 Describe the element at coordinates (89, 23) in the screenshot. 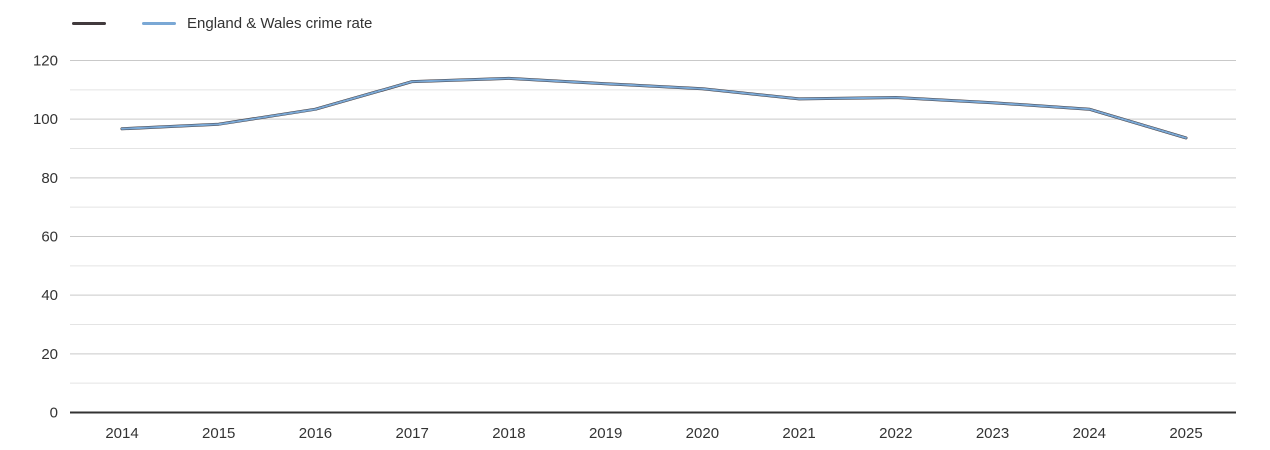

I see `legend-swatch-dark-line` at that location.